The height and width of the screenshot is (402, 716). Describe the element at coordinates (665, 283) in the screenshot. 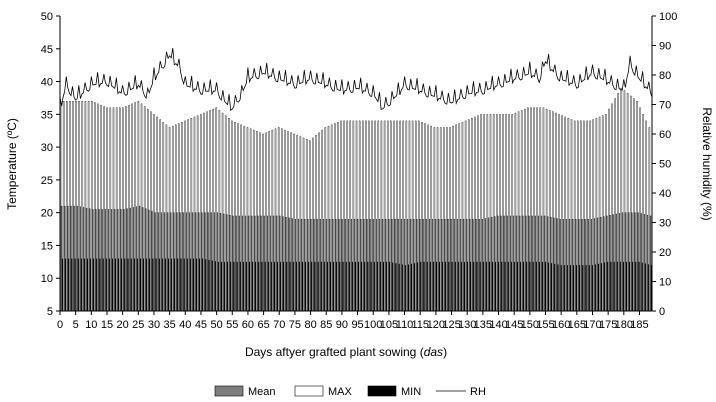

I see `right-tick-label: 10` at that location.